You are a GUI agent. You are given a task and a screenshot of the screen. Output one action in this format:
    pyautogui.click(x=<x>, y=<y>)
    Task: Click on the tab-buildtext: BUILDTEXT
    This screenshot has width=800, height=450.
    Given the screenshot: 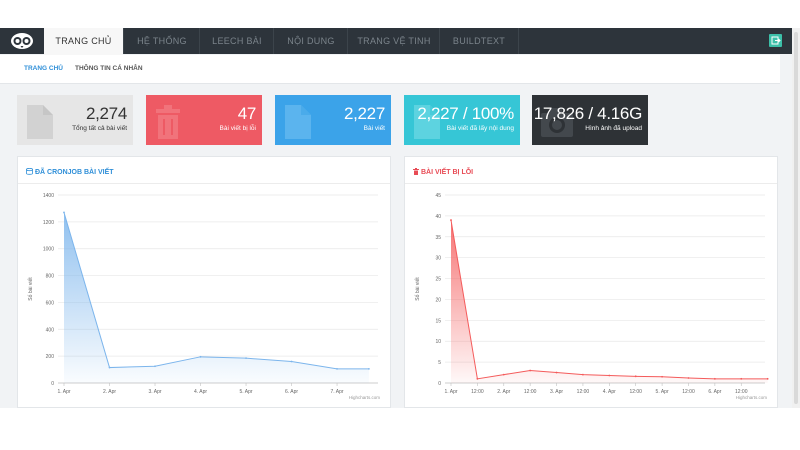 What is the action you would take?
    pyautogui.click(x=479, y=41)
    